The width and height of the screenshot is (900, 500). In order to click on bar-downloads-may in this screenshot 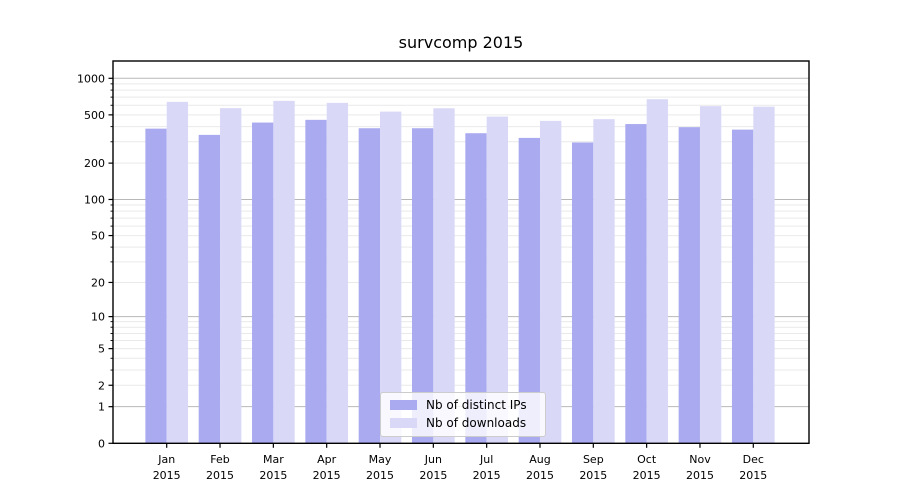, I will do `click(391, 277)`.